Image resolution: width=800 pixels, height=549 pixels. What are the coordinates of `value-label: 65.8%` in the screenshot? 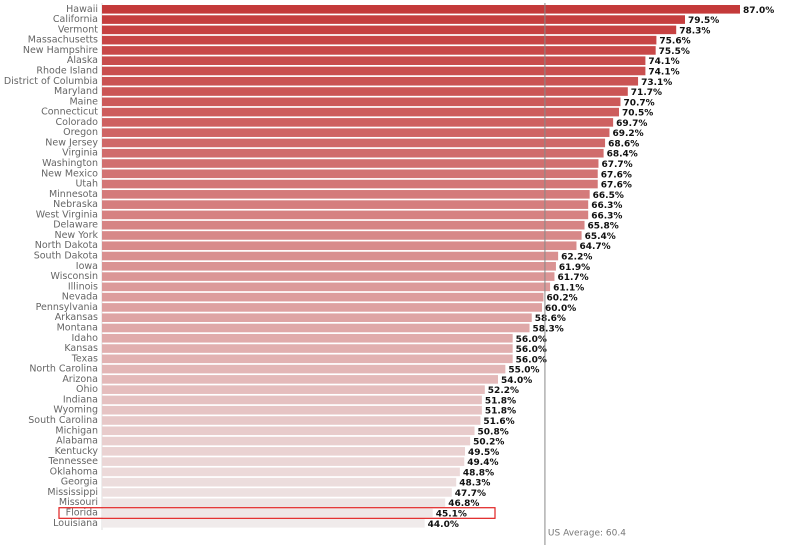 It's located at (603, 227).